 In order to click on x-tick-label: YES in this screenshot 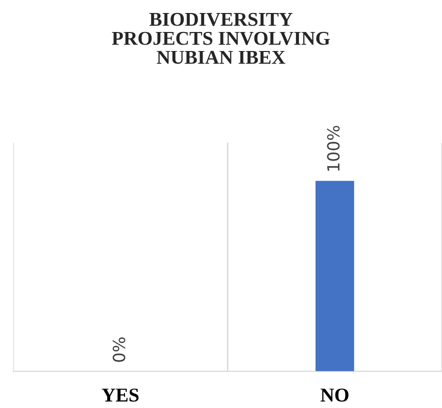, I will do `click(120, 395)`.